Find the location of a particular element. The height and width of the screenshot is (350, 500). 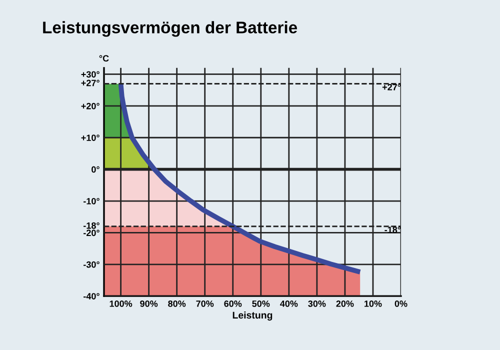

ref-line-label: +27° is located at coordinates (391, 87).